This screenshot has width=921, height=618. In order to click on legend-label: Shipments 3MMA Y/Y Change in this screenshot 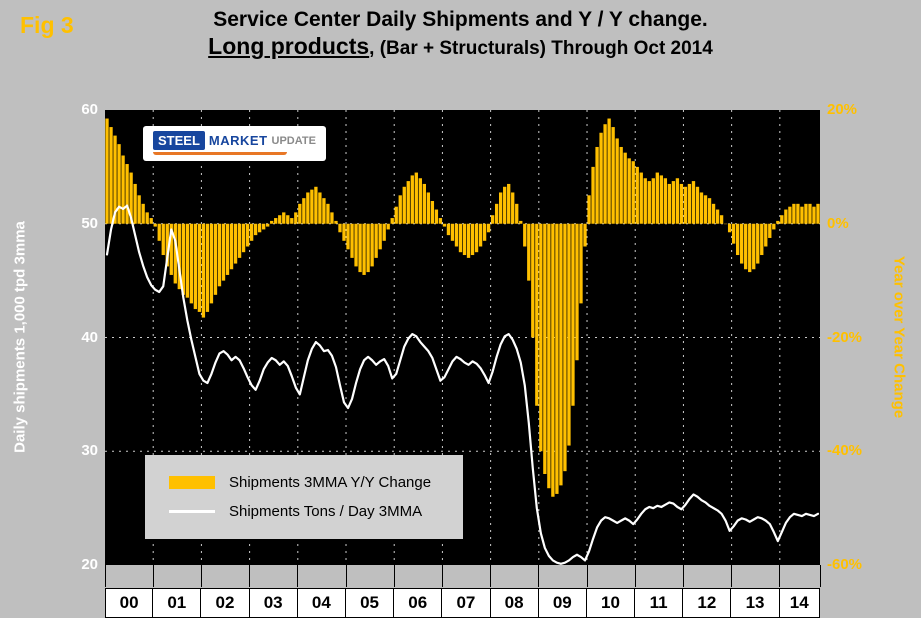, I will do `click(330, 482)`.